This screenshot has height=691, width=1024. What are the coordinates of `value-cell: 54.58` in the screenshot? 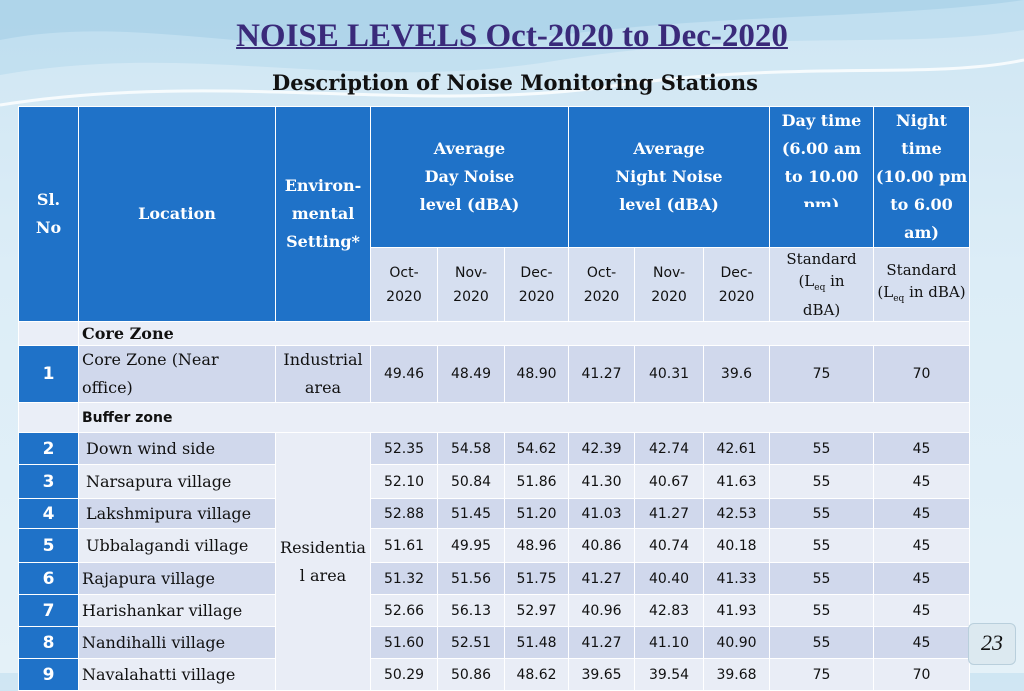 It's located at (471, 448).